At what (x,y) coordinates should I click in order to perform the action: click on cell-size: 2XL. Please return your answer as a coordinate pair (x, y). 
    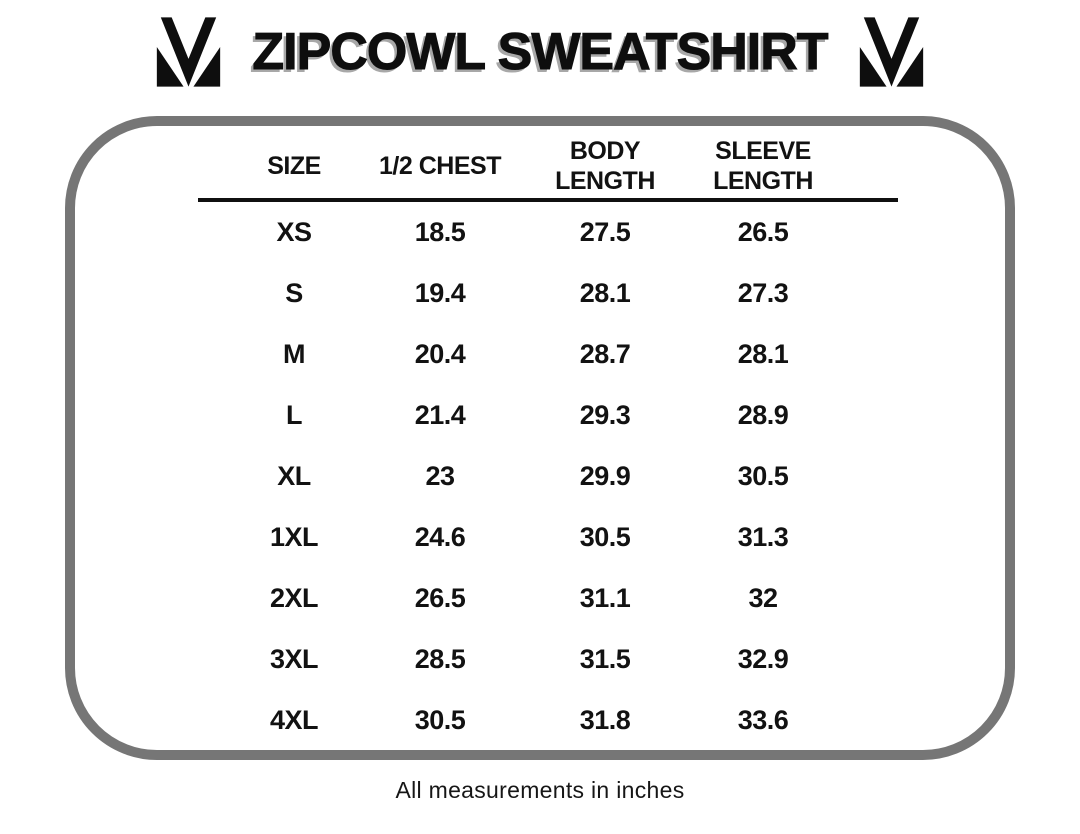
    Looking at the image, I should click on (294, 598).